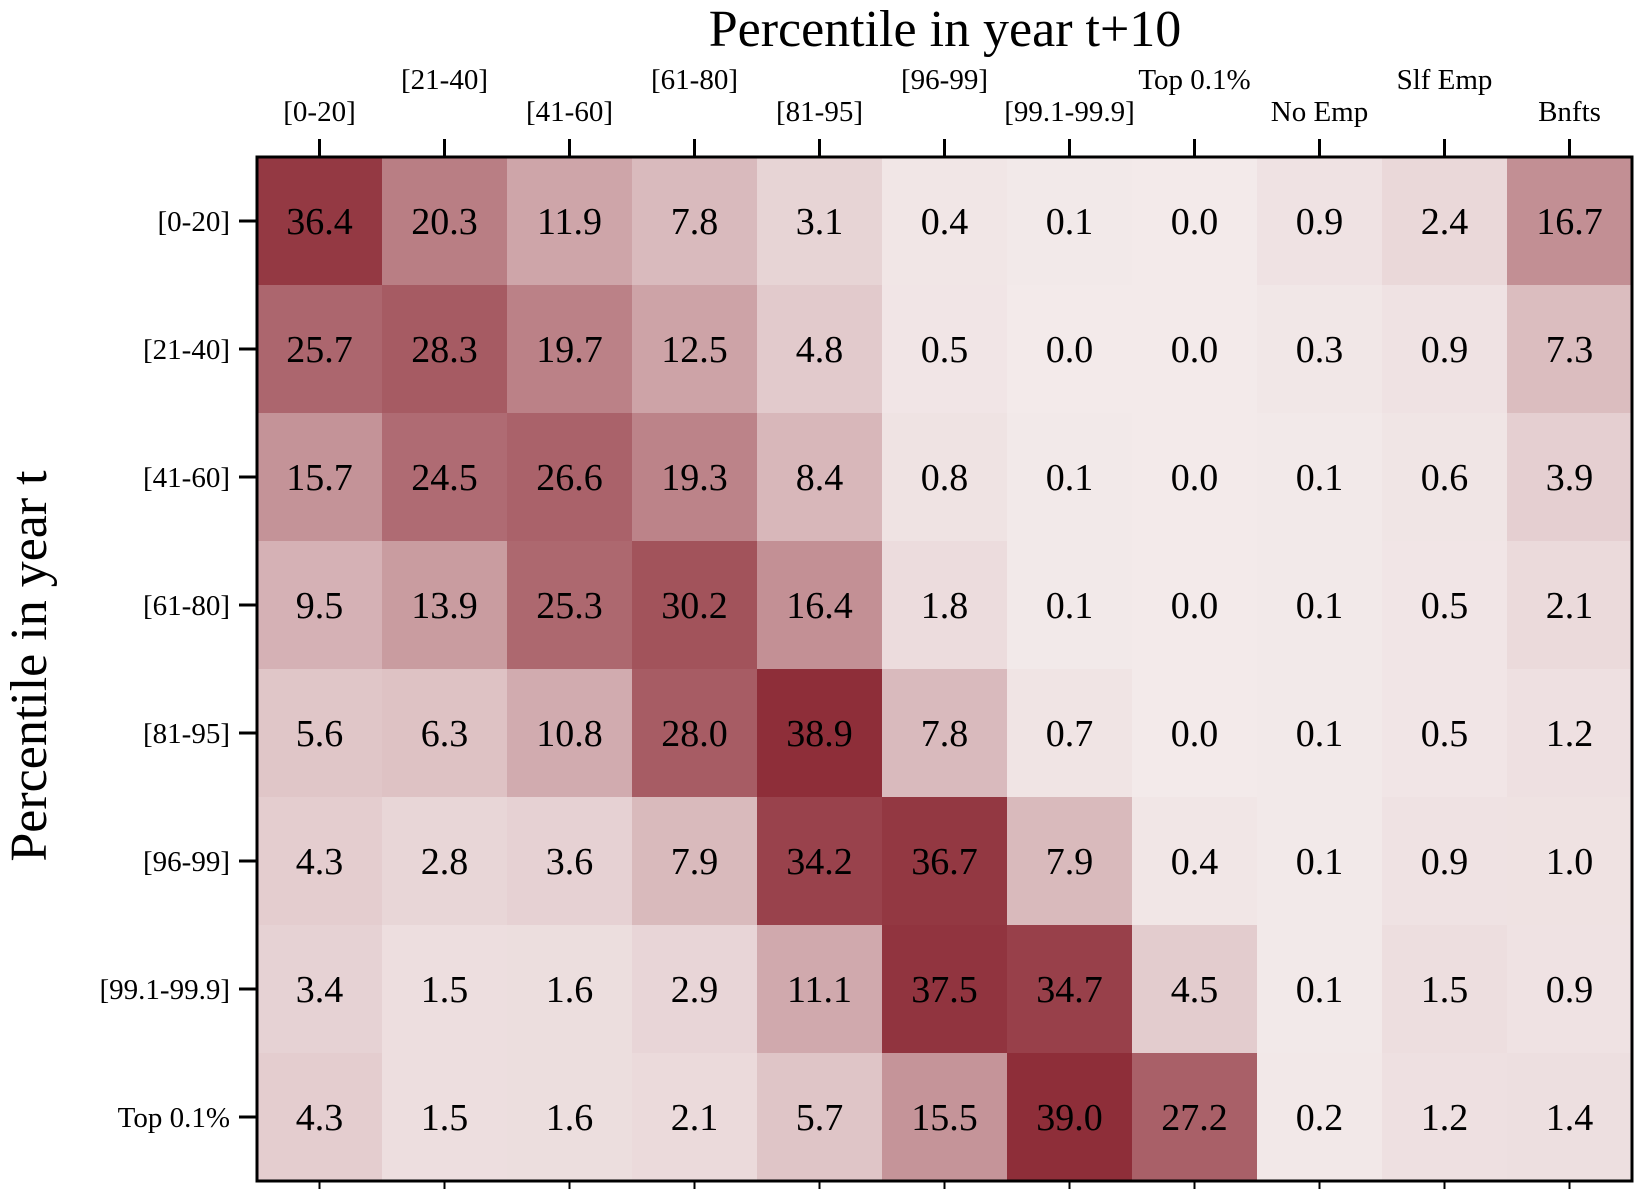  I want to click on cell-value-label: 6.3, so click(445, 734).